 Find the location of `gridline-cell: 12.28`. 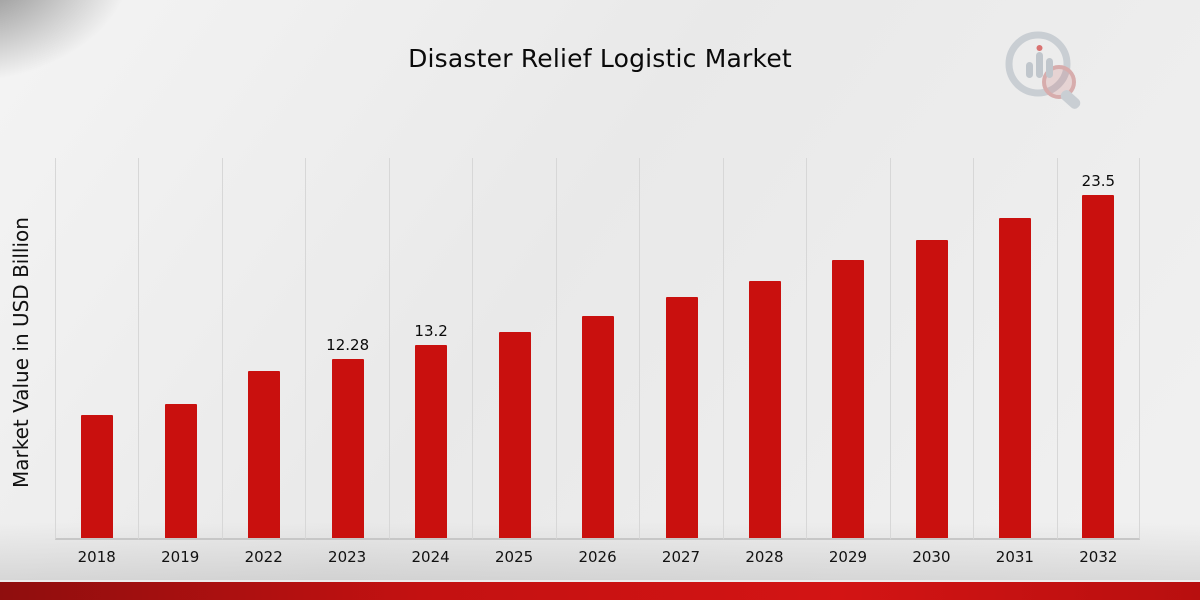

gridline-cell: 12.28 is located at coordinates (347, 349).